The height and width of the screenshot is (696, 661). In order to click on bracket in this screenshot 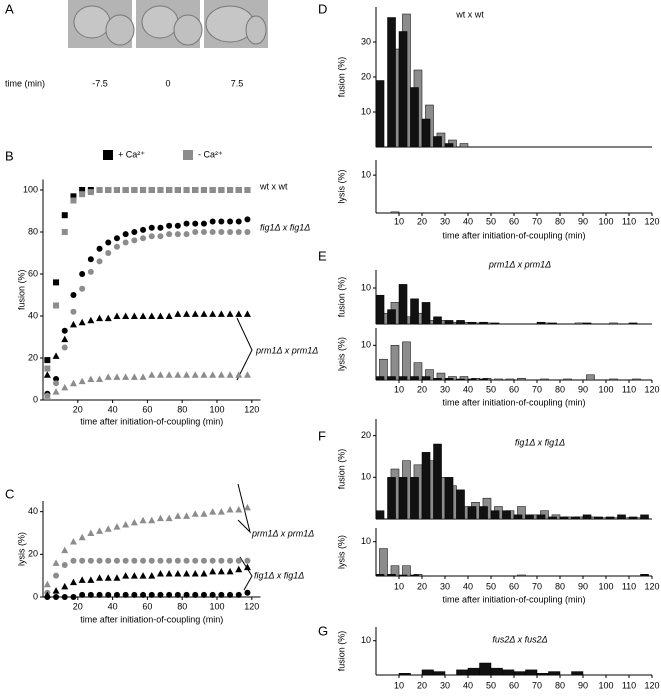, I will do `click(244, 508)`.